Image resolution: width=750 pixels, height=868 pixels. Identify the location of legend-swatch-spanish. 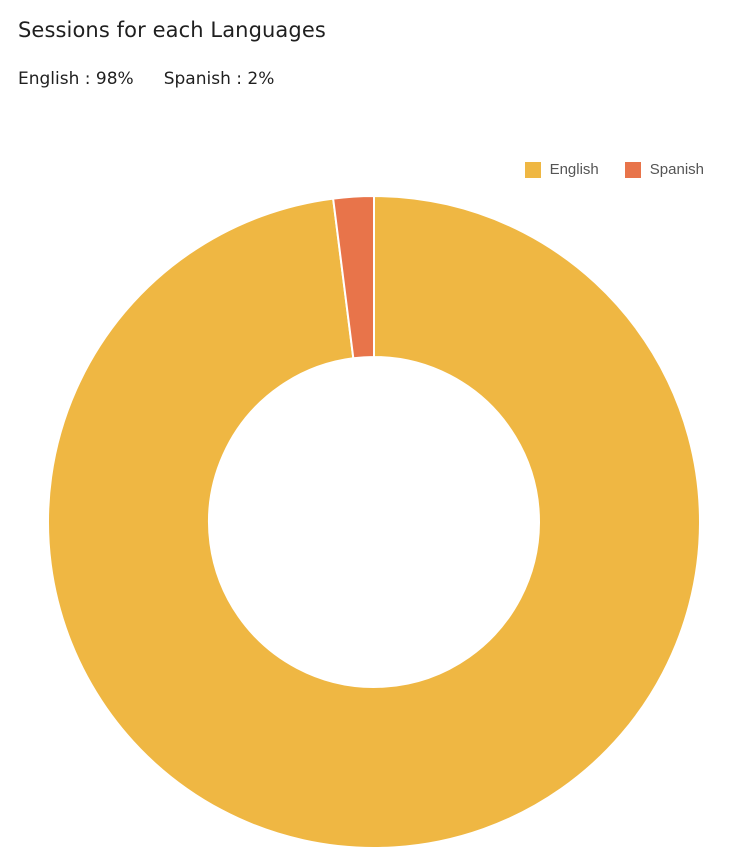
(632, 169).